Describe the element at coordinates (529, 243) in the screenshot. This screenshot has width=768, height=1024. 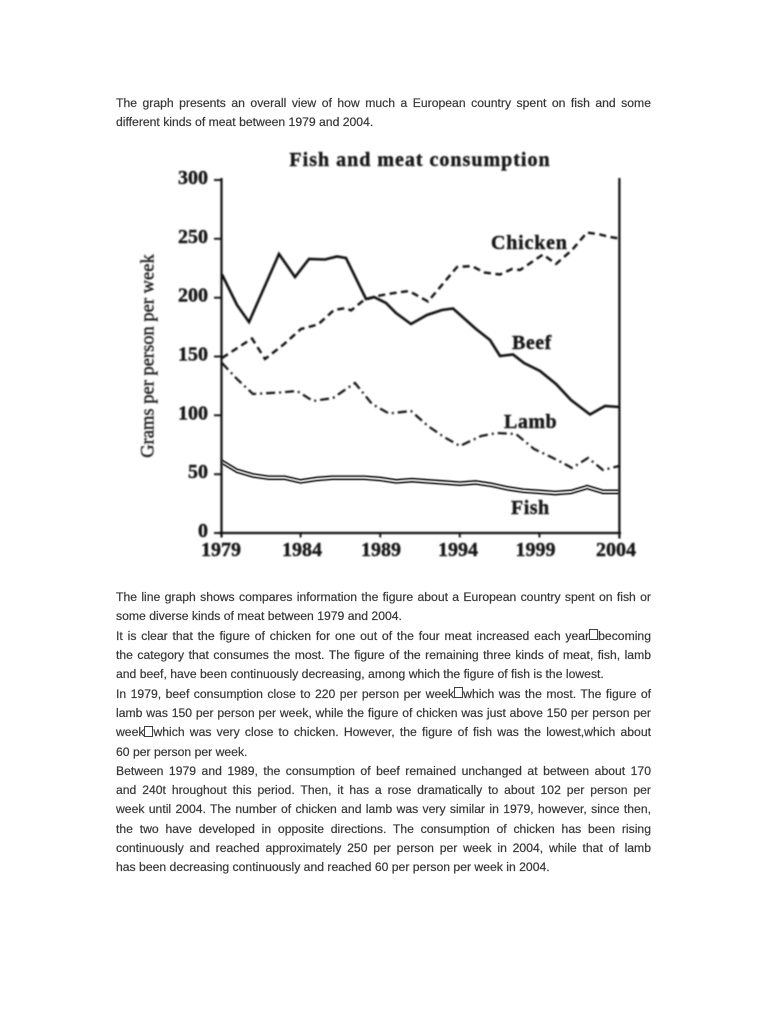
I see `svg-text: Chicken` at that location.